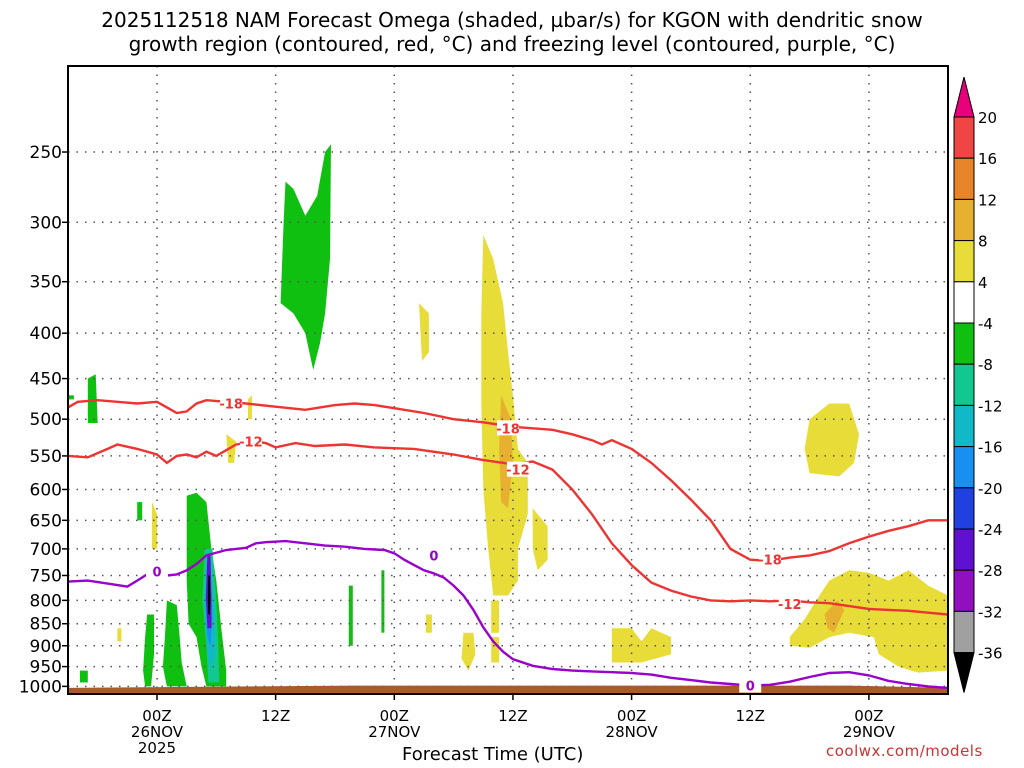 This screenshot has height=768, width=1024. I want to click on y-tick-label: 500, so click(46, 420).